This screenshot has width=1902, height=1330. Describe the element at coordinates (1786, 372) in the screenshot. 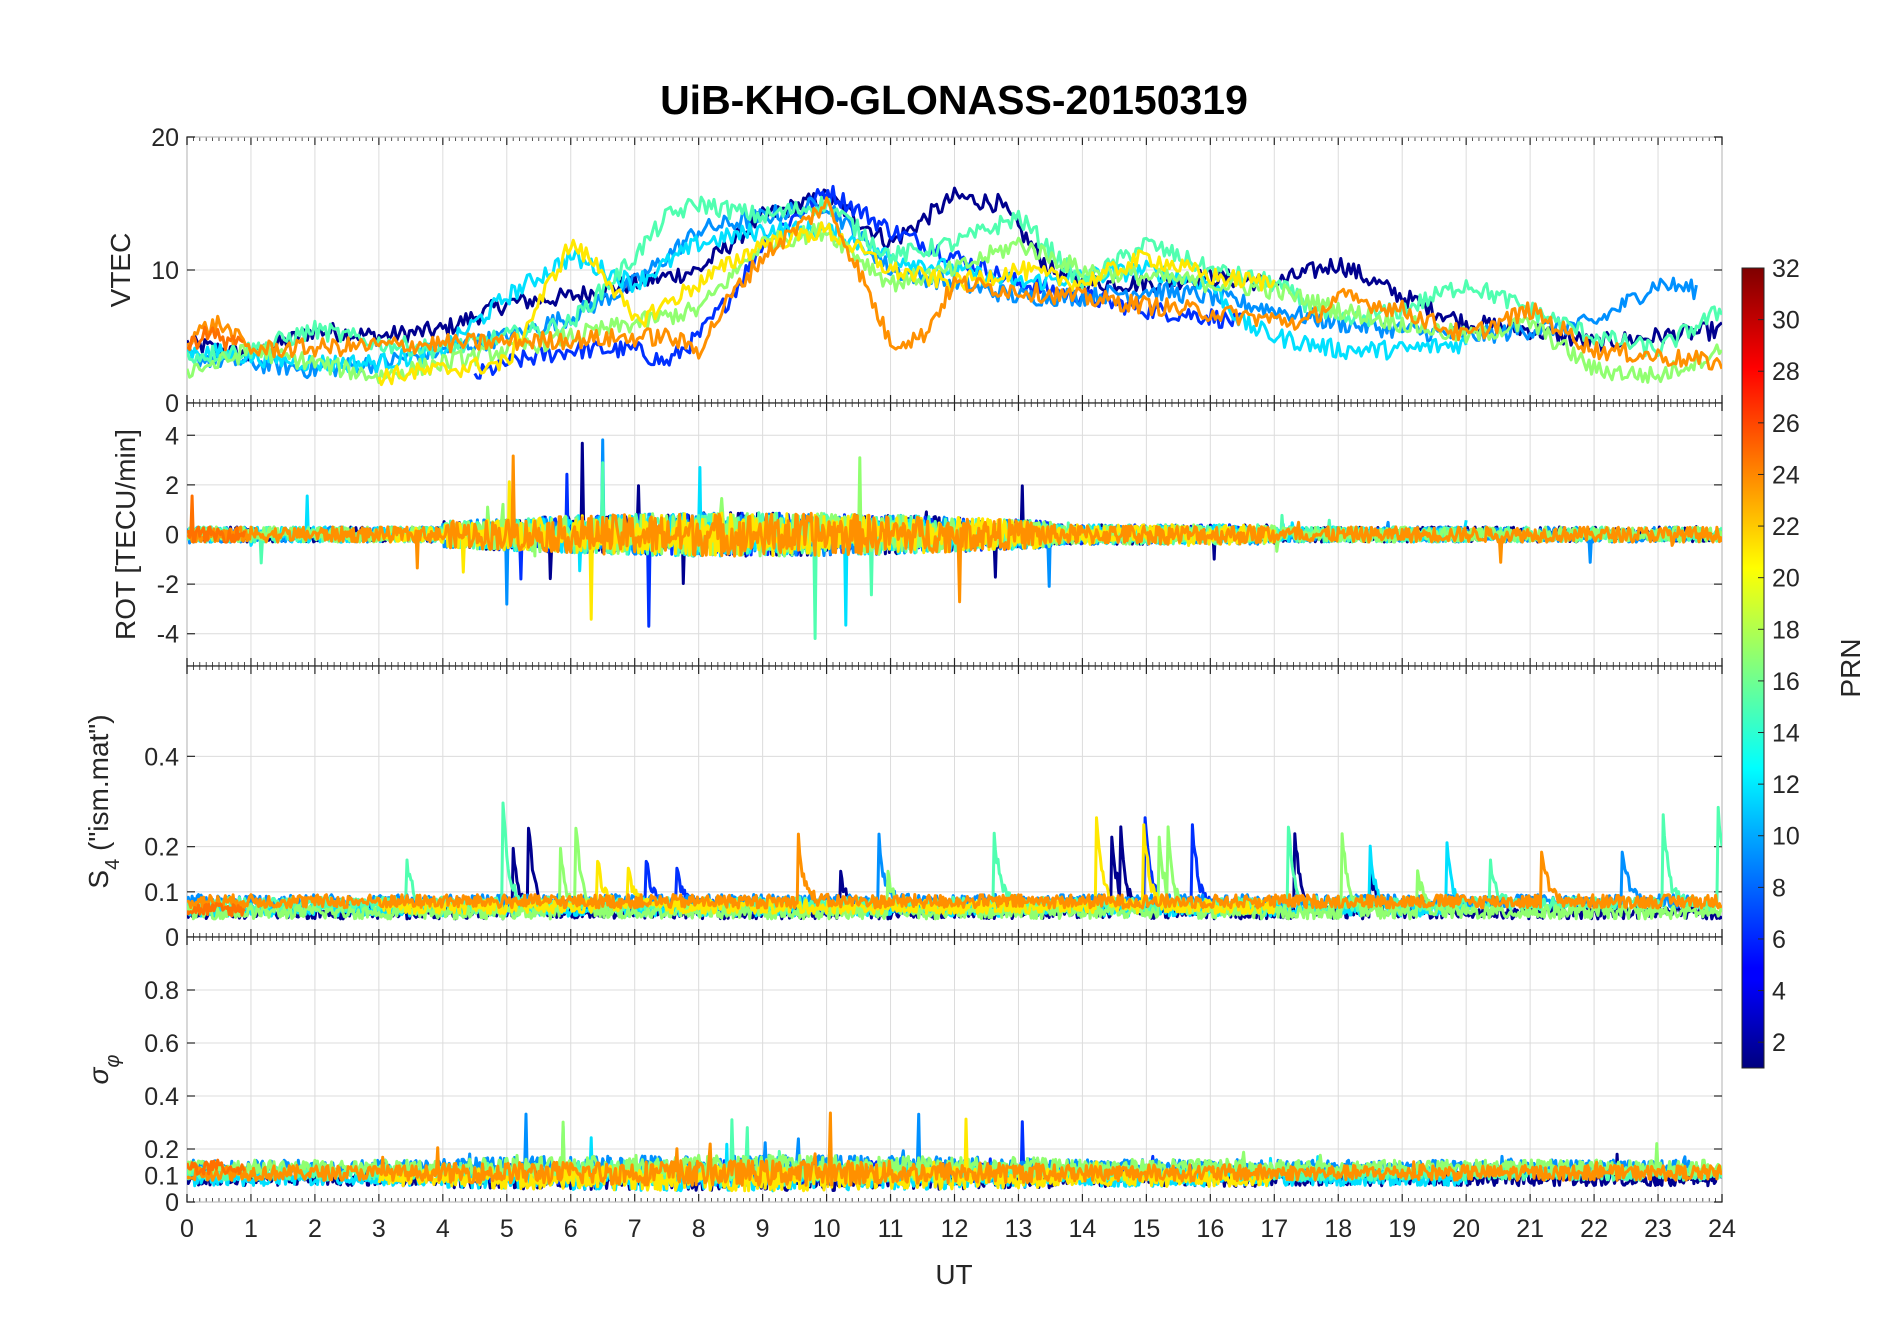

I see `colorbar-tick-label: 28` at that location.